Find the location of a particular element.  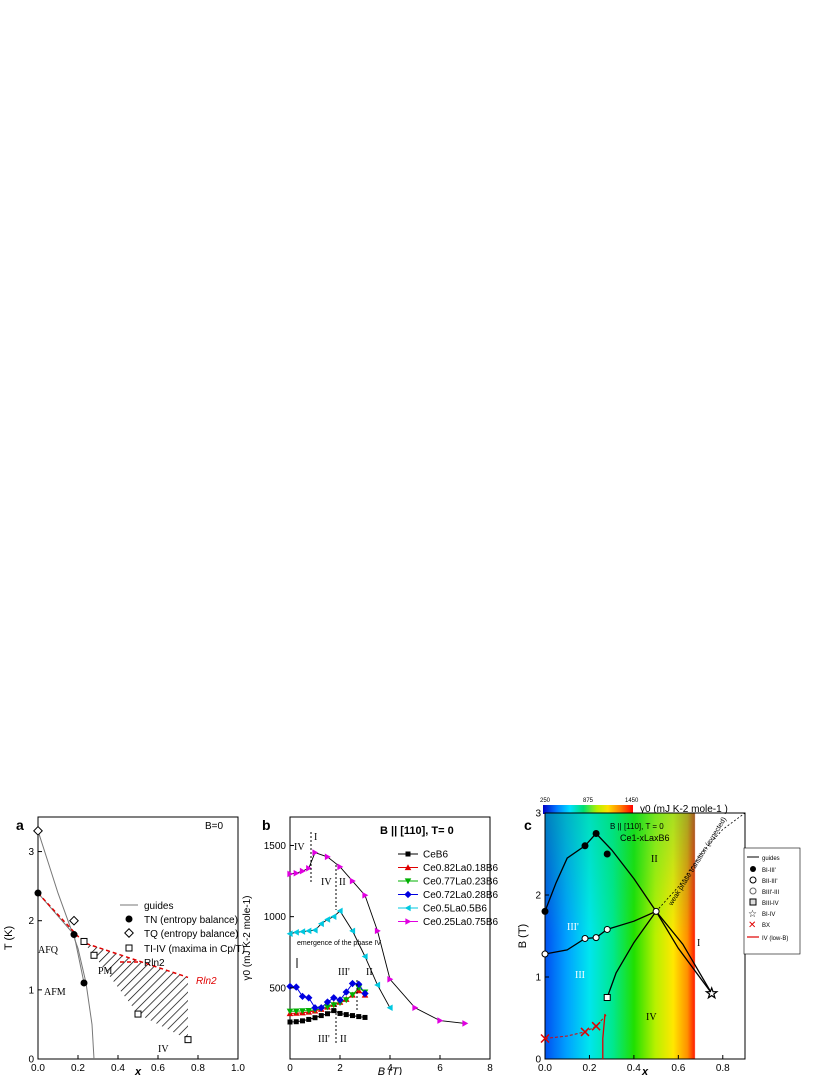

c-ytick-label: 1 is located at coordinates (538, 978).